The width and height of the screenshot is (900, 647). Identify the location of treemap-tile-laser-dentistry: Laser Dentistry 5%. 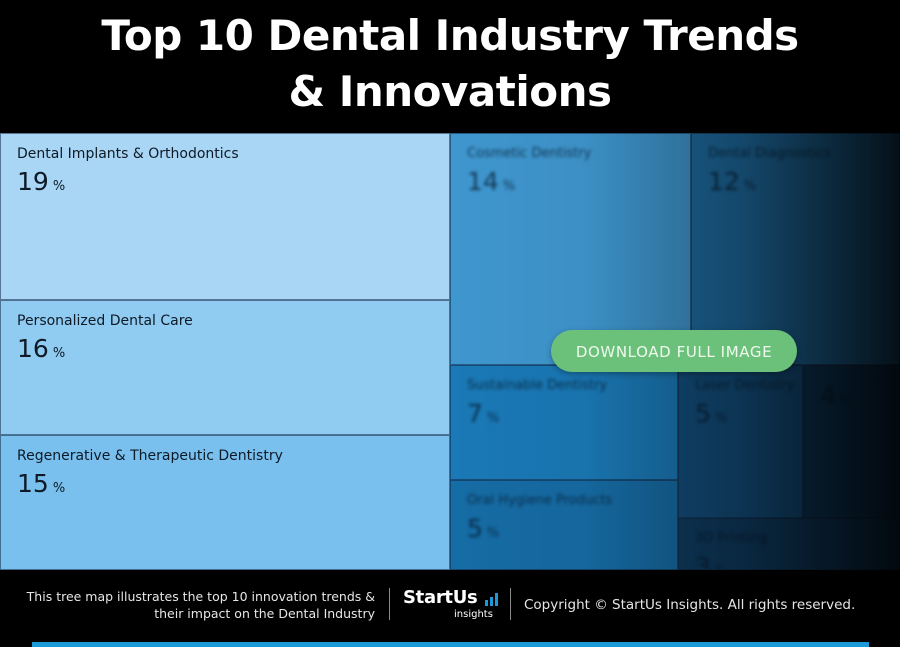
(740, 441).